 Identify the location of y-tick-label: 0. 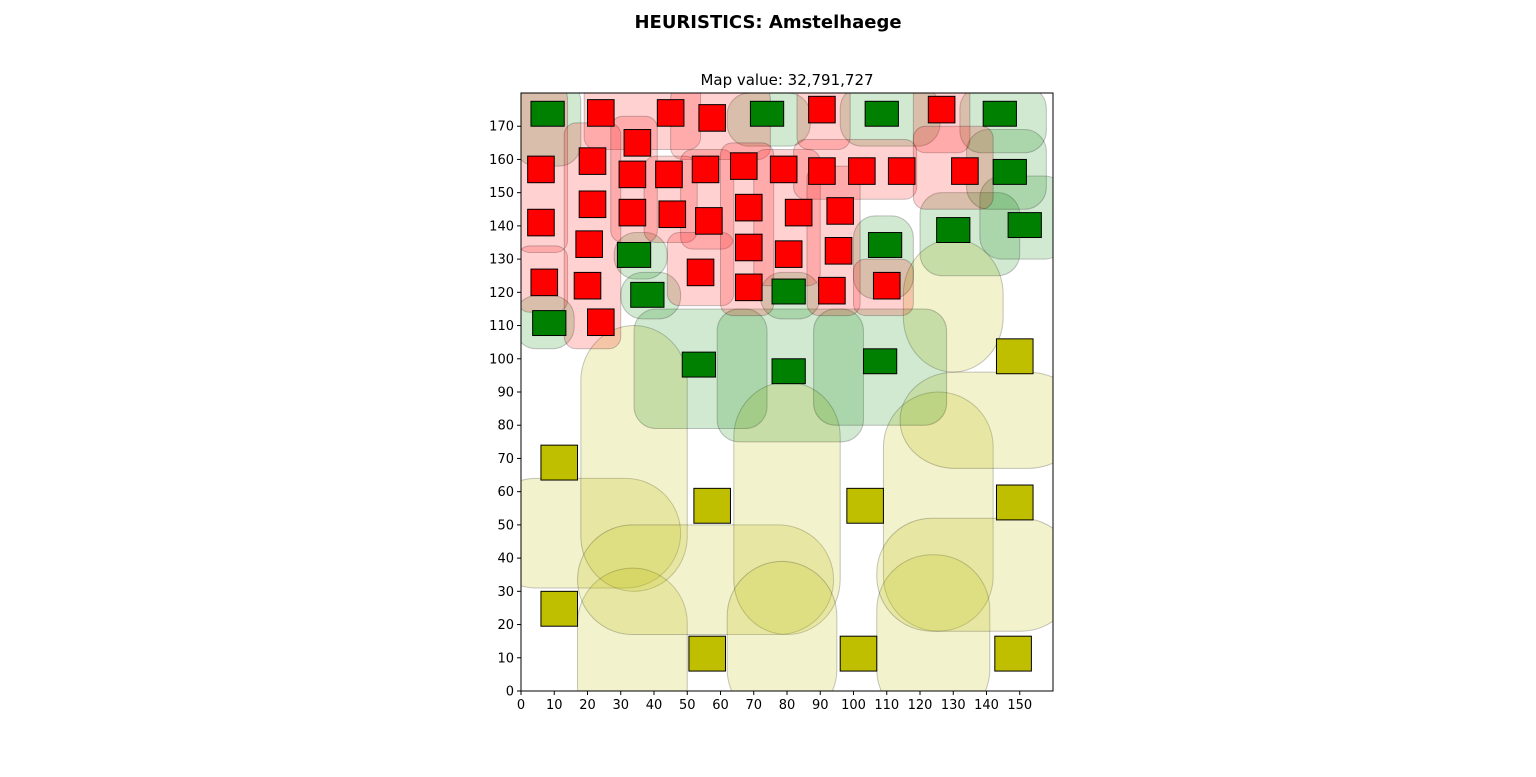
(510, 692).